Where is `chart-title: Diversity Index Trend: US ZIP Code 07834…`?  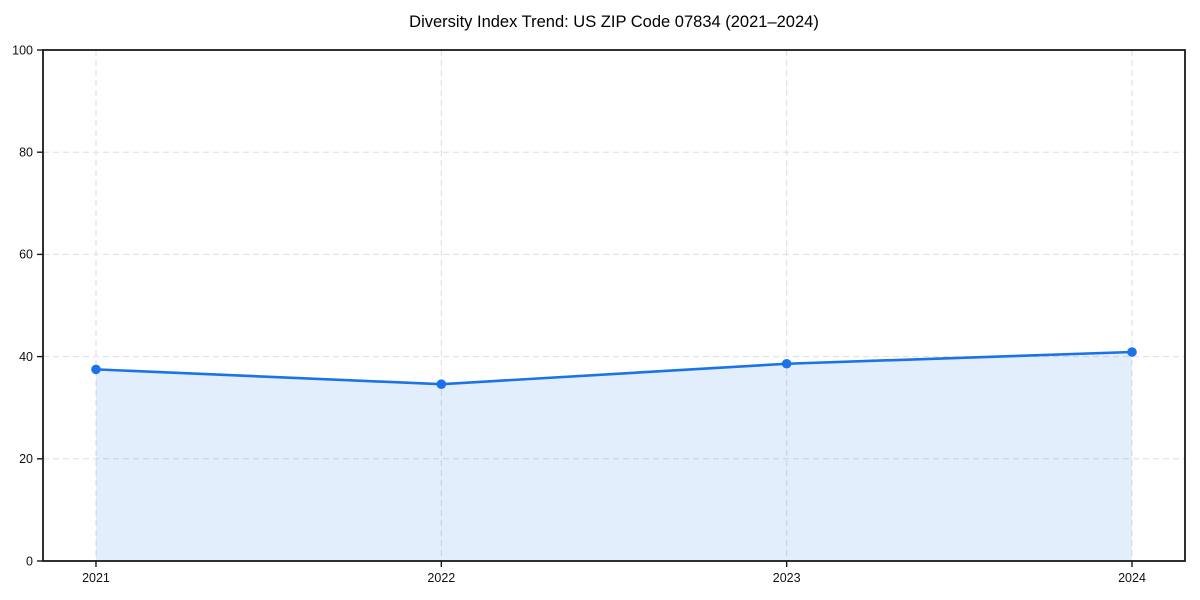 chart-title: Diversity Index Trend: US ZIP Code 07834… is located at coordinates (614, 22).